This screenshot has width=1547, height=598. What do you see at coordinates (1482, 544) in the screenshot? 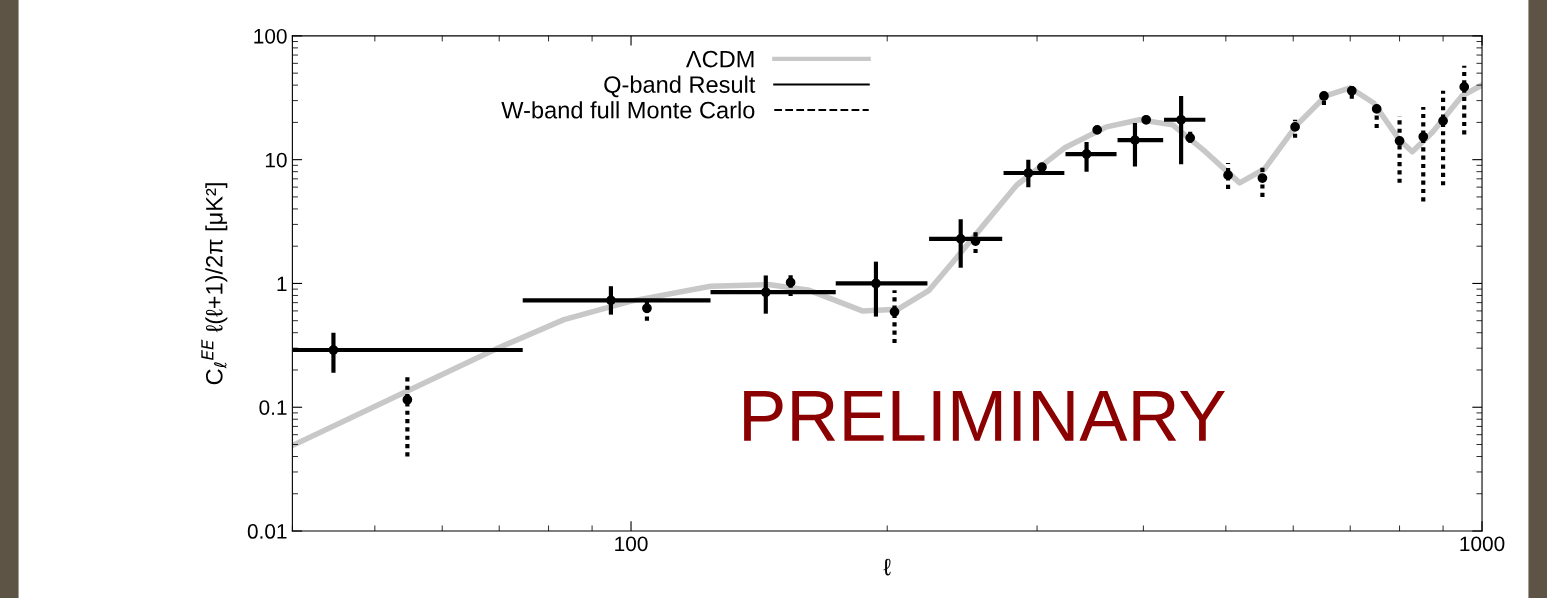
I see `x-tick-label: 1000` at bounding box center [1482, 544].